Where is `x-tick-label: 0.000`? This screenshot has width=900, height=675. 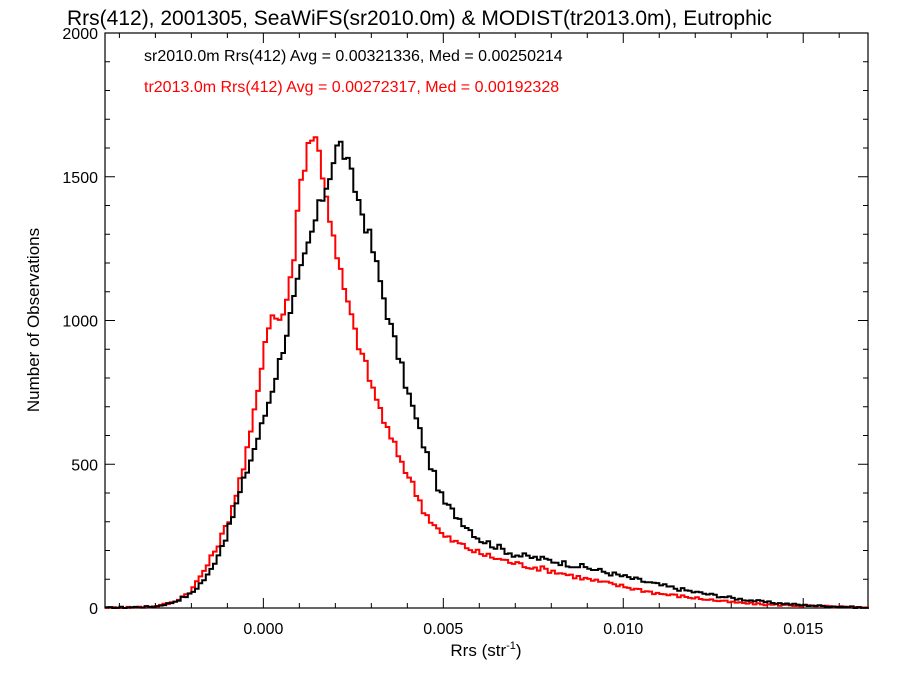 x-tick-label: 0.000 is located at coordinates (263, 629).